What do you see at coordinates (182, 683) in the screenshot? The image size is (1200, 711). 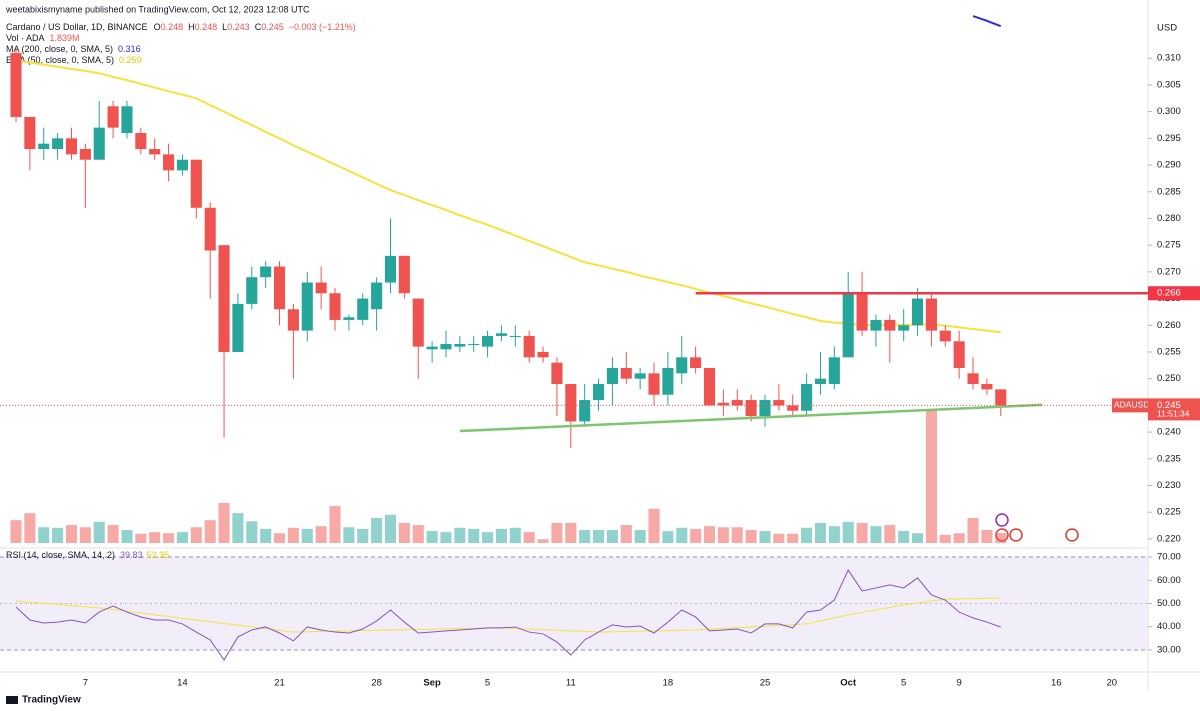 I see `x-tick-label: 14` at bounding box center [182, 683].